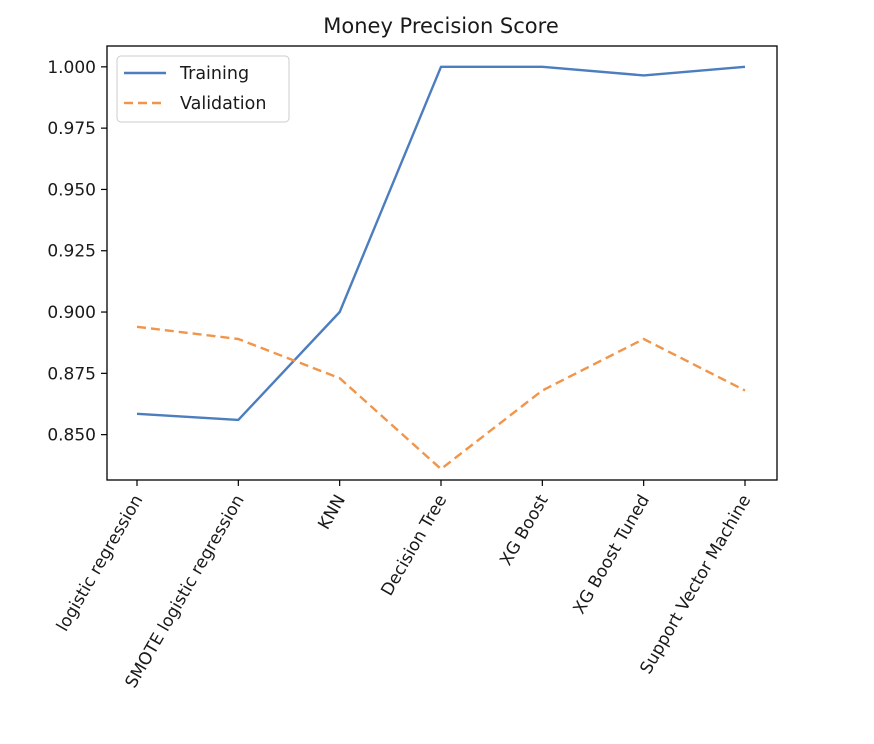  Describe the element at coordinates (414, 546) in the screenshot. I see `x-tick-label: Decision Tree` at that location.